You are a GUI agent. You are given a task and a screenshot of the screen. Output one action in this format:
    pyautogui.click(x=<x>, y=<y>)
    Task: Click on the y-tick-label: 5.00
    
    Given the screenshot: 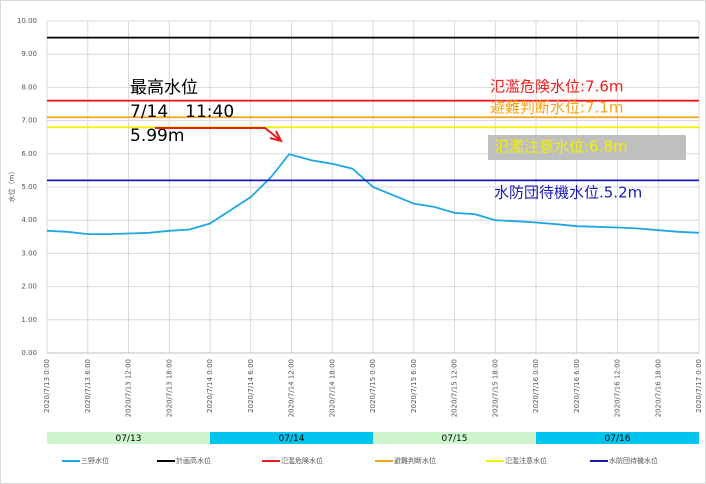 What is the action you would take?
    pyautogui.click(x=29, y=187)
    